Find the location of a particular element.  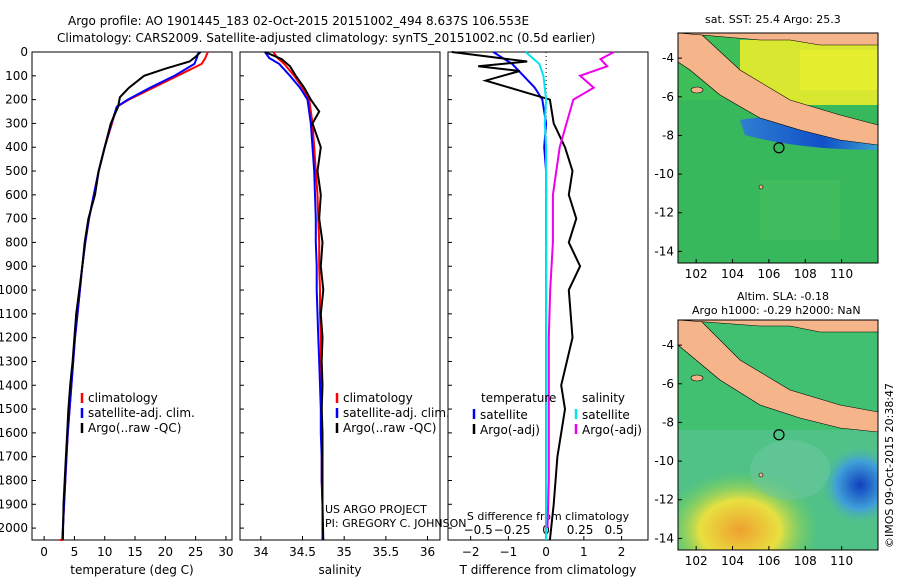

x-axis-label: salinity is located at coordinates (339, 570).